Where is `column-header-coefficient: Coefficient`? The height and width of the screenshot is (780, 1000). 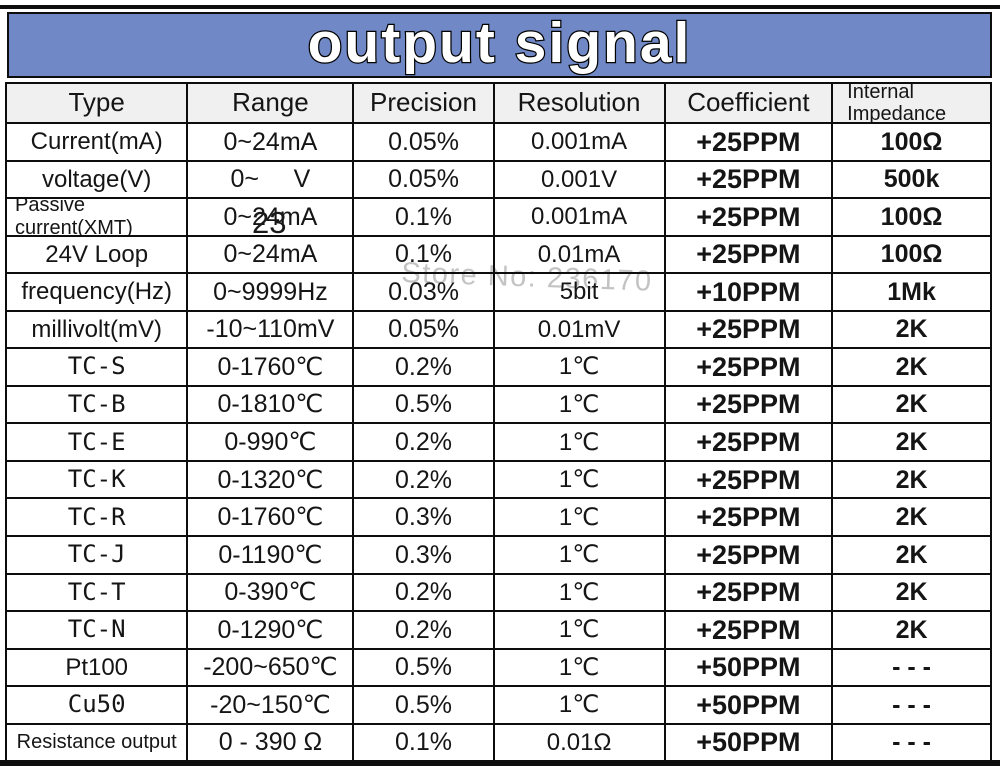
column-header-coefficient: Coefficient is located at coordinates (749, 104).